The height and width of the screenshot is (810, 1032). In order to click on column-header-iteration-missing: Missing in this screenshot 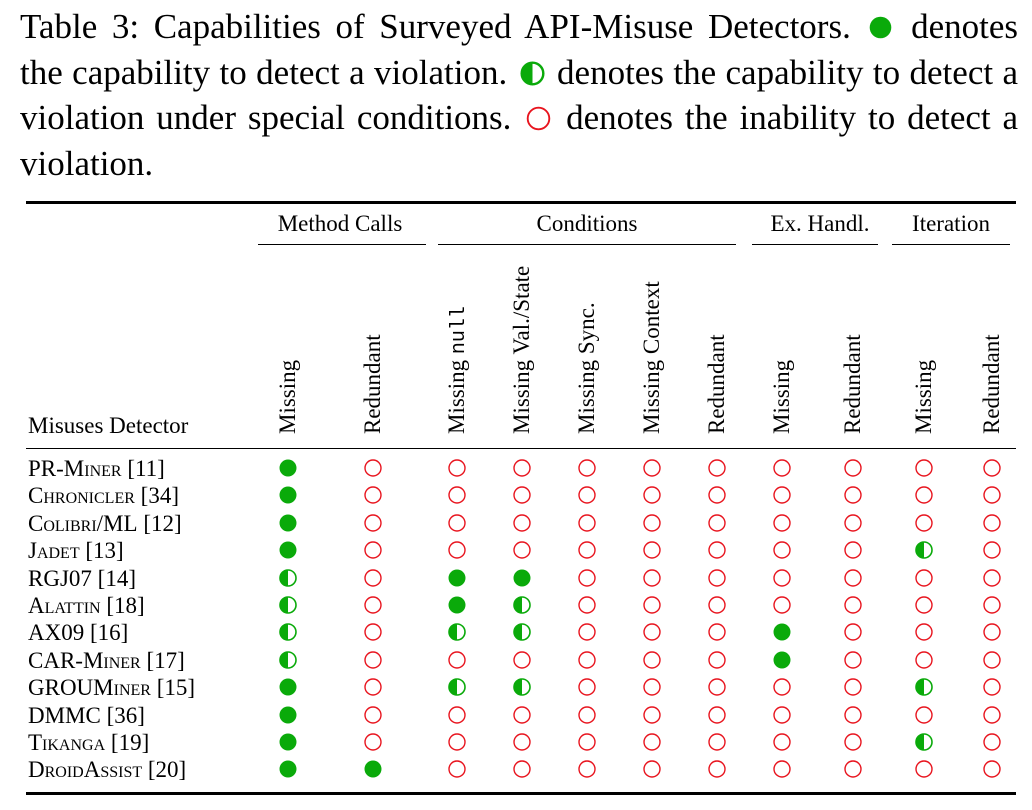, I will do `click(923, 396)`.